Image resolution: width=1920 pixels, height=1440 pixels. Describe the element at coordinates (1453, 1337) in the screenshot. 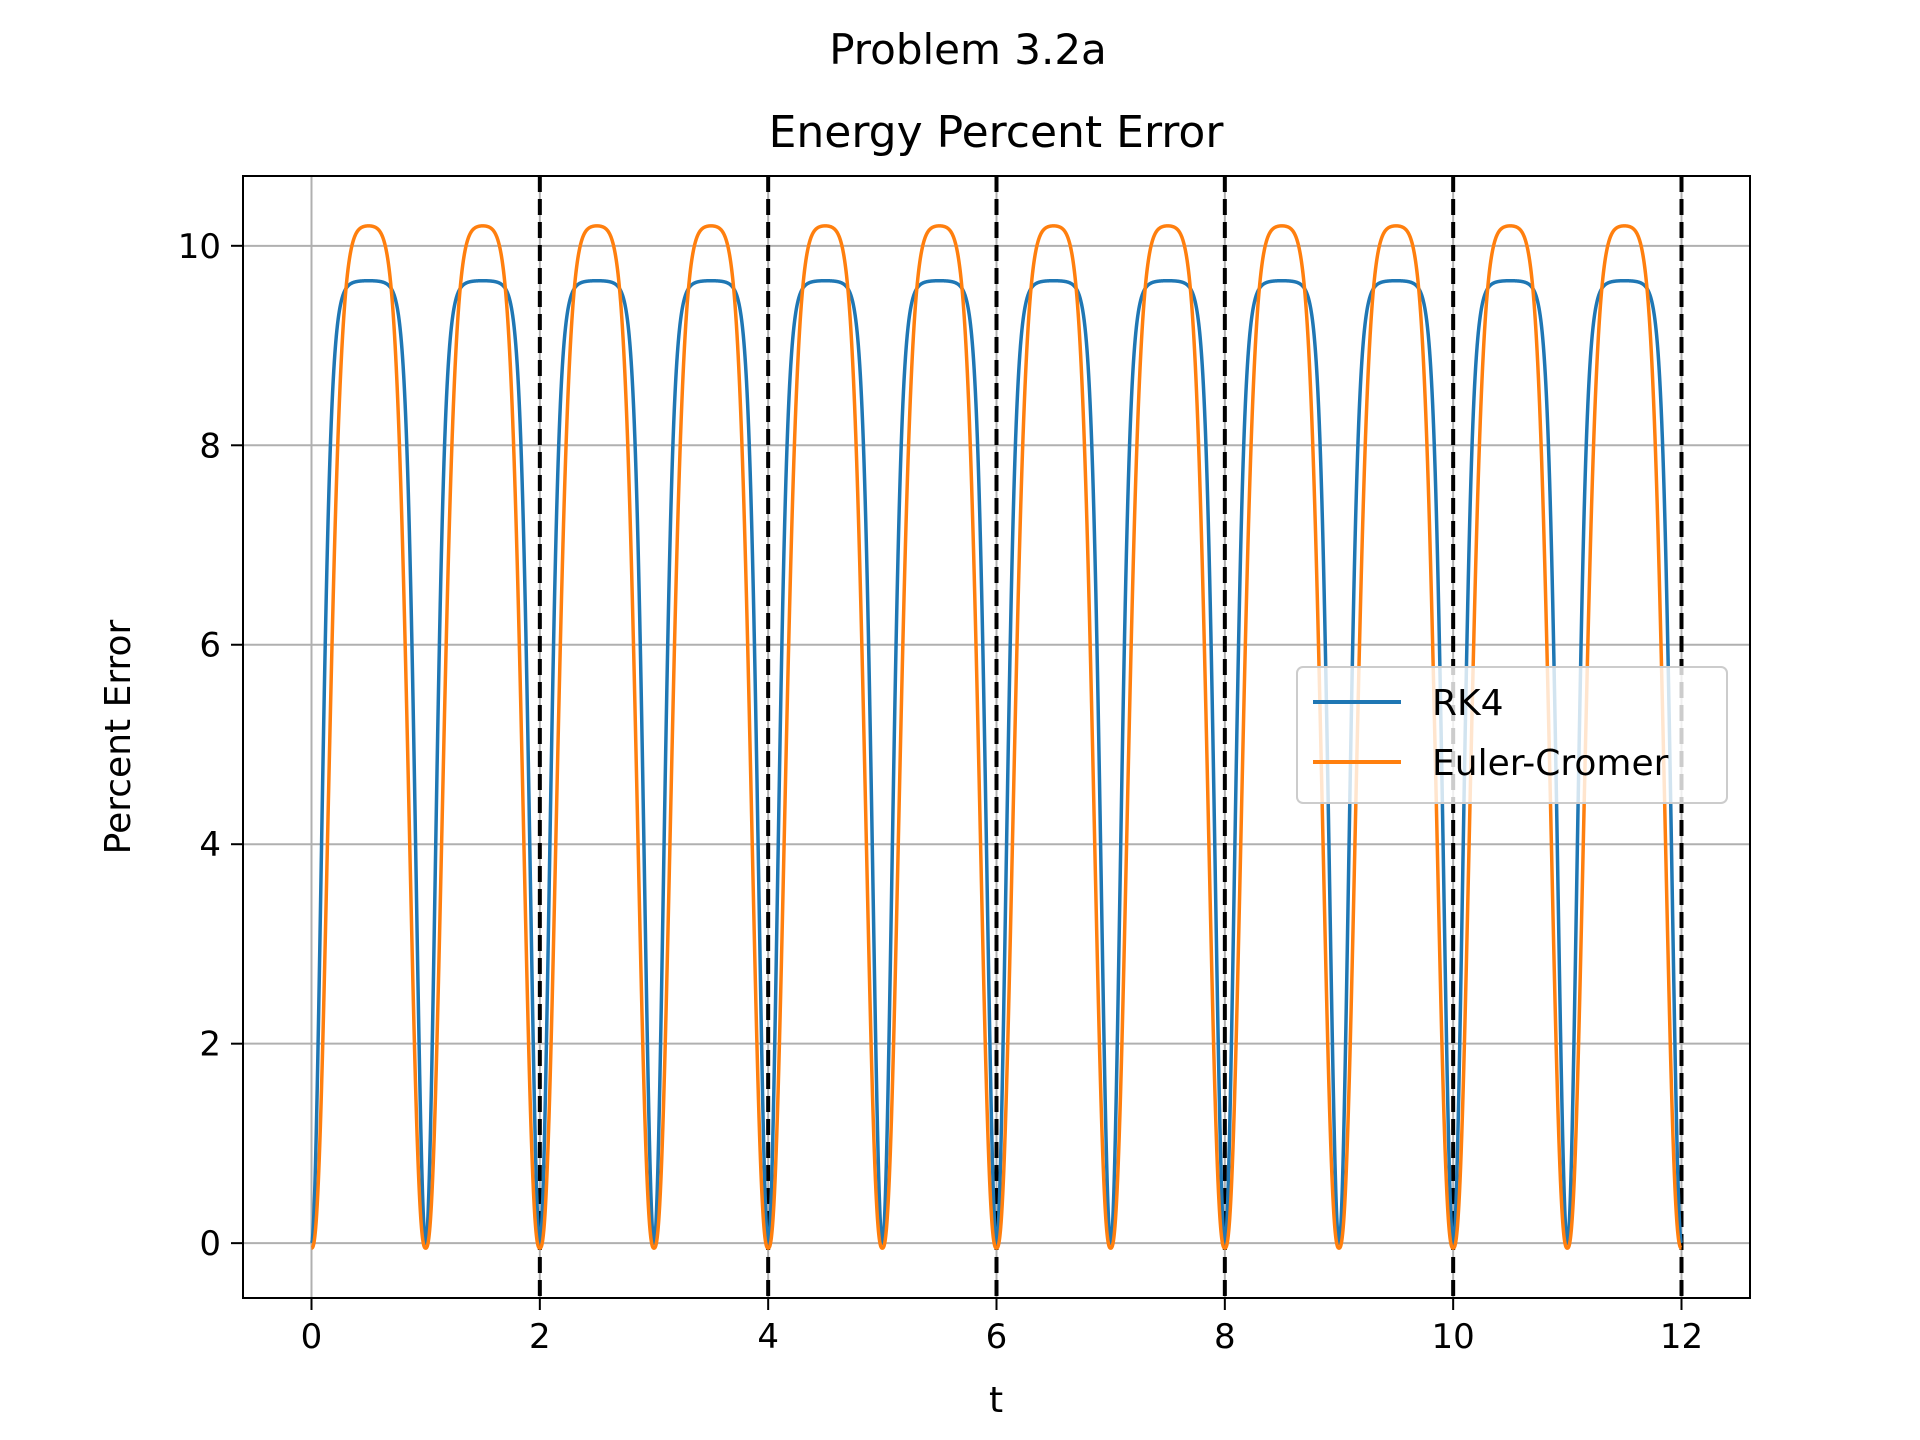

I see `x-tick-label-5: 10` at that location.